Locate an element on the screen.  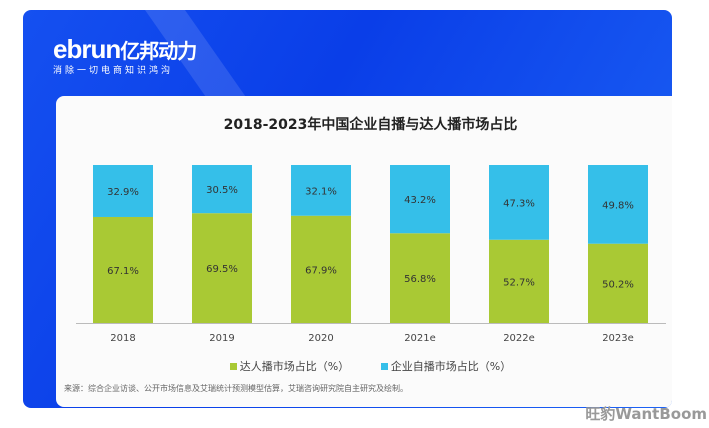
bar-enterprise-2021e is located at coordinates (420, 199).